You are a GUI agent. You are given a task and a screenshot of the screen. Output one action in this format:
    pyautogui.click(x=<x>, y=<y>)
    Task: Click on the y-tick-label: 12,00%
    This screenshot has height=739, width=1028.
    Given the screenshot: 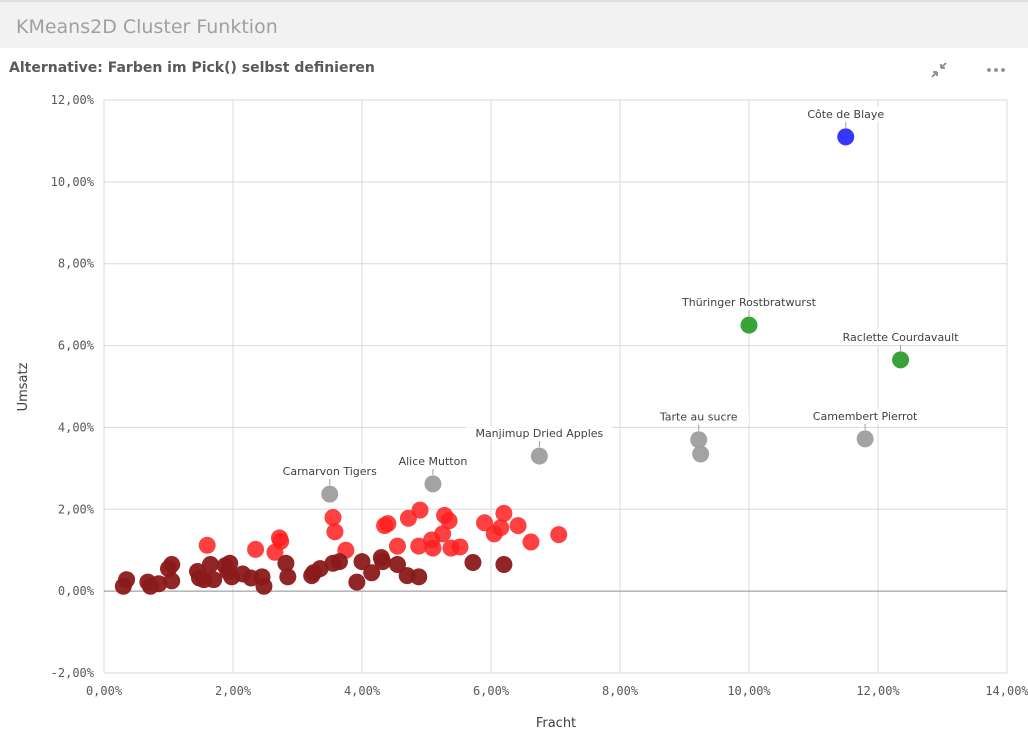 What is the action you would take?
    pyautogui.click(x=73, y=100)
    